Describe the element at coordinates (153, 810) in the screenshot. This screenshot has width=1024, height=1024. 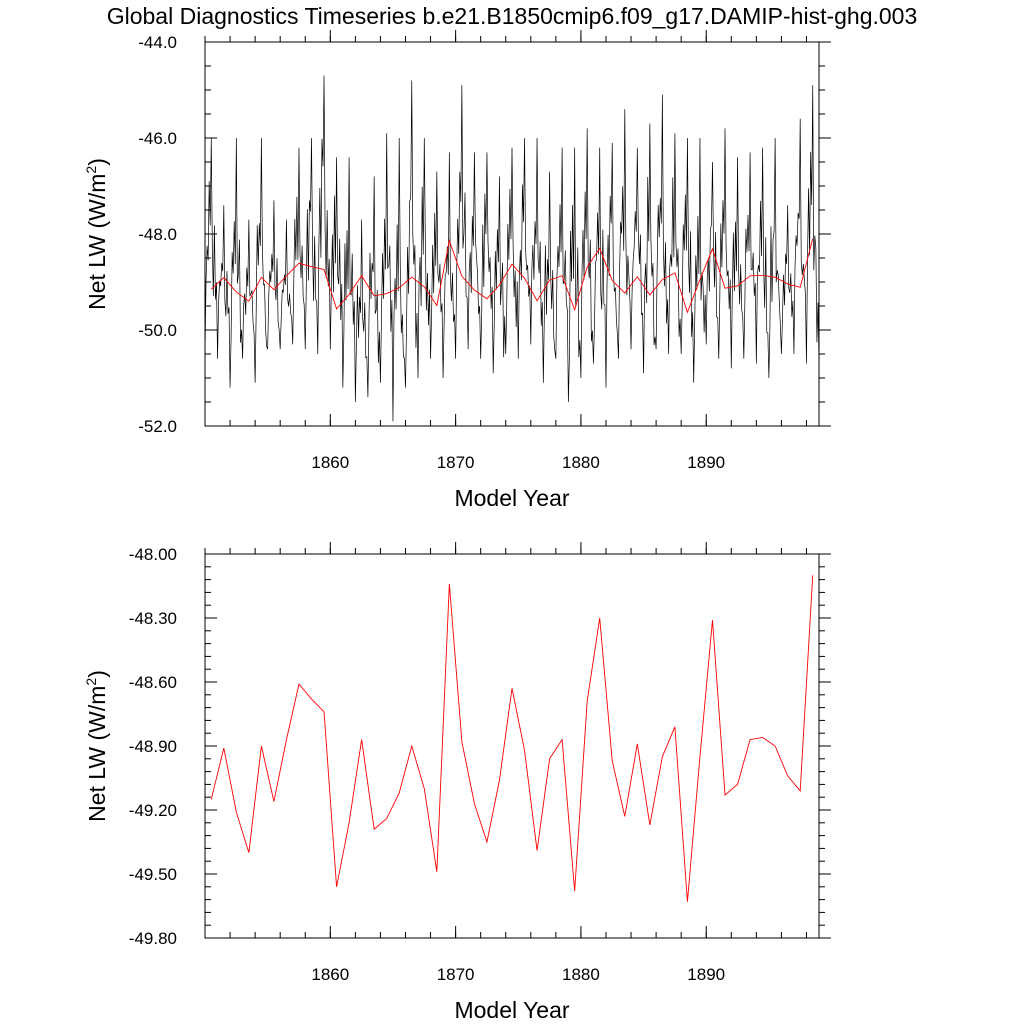
I see `y-tick-label: -49.20` at that location.